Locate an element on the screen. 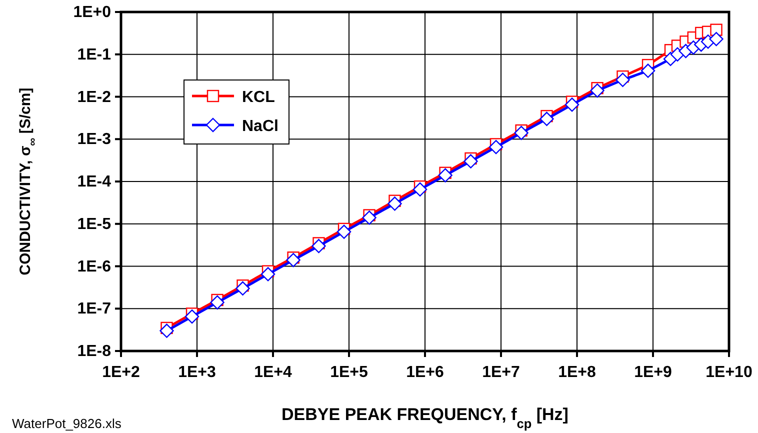  y-tick-label: 1E-6 is located at coordinates (94, 267).